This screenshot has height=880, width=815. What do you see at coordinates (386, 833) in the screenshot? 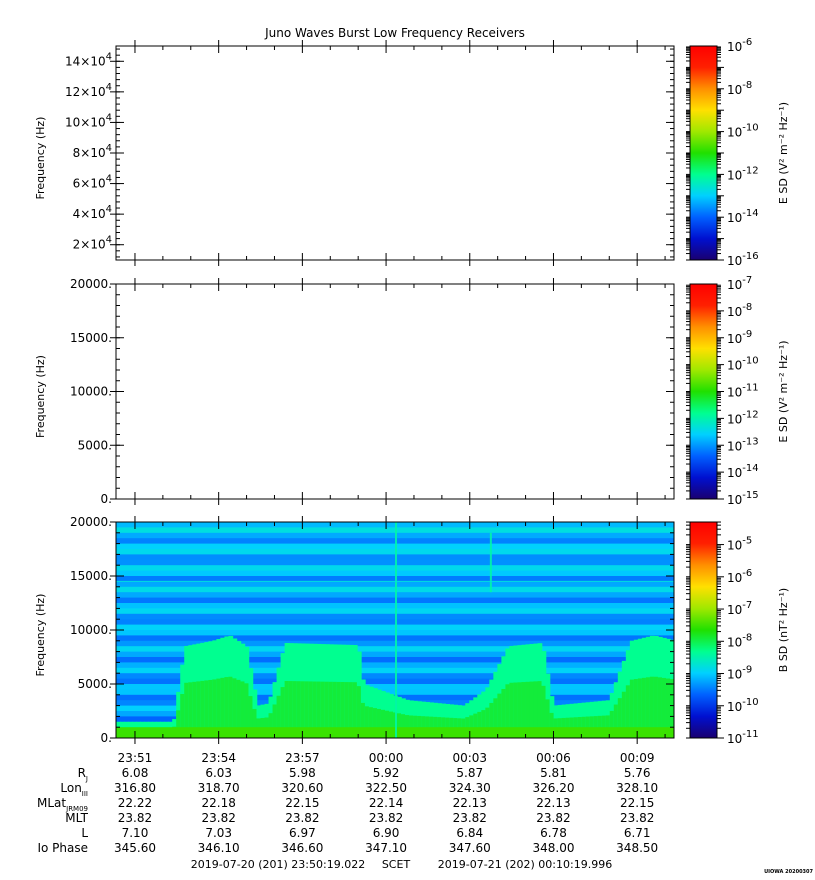
I see `ephemeris-value: 6.90` at bounding box center [386, 833].